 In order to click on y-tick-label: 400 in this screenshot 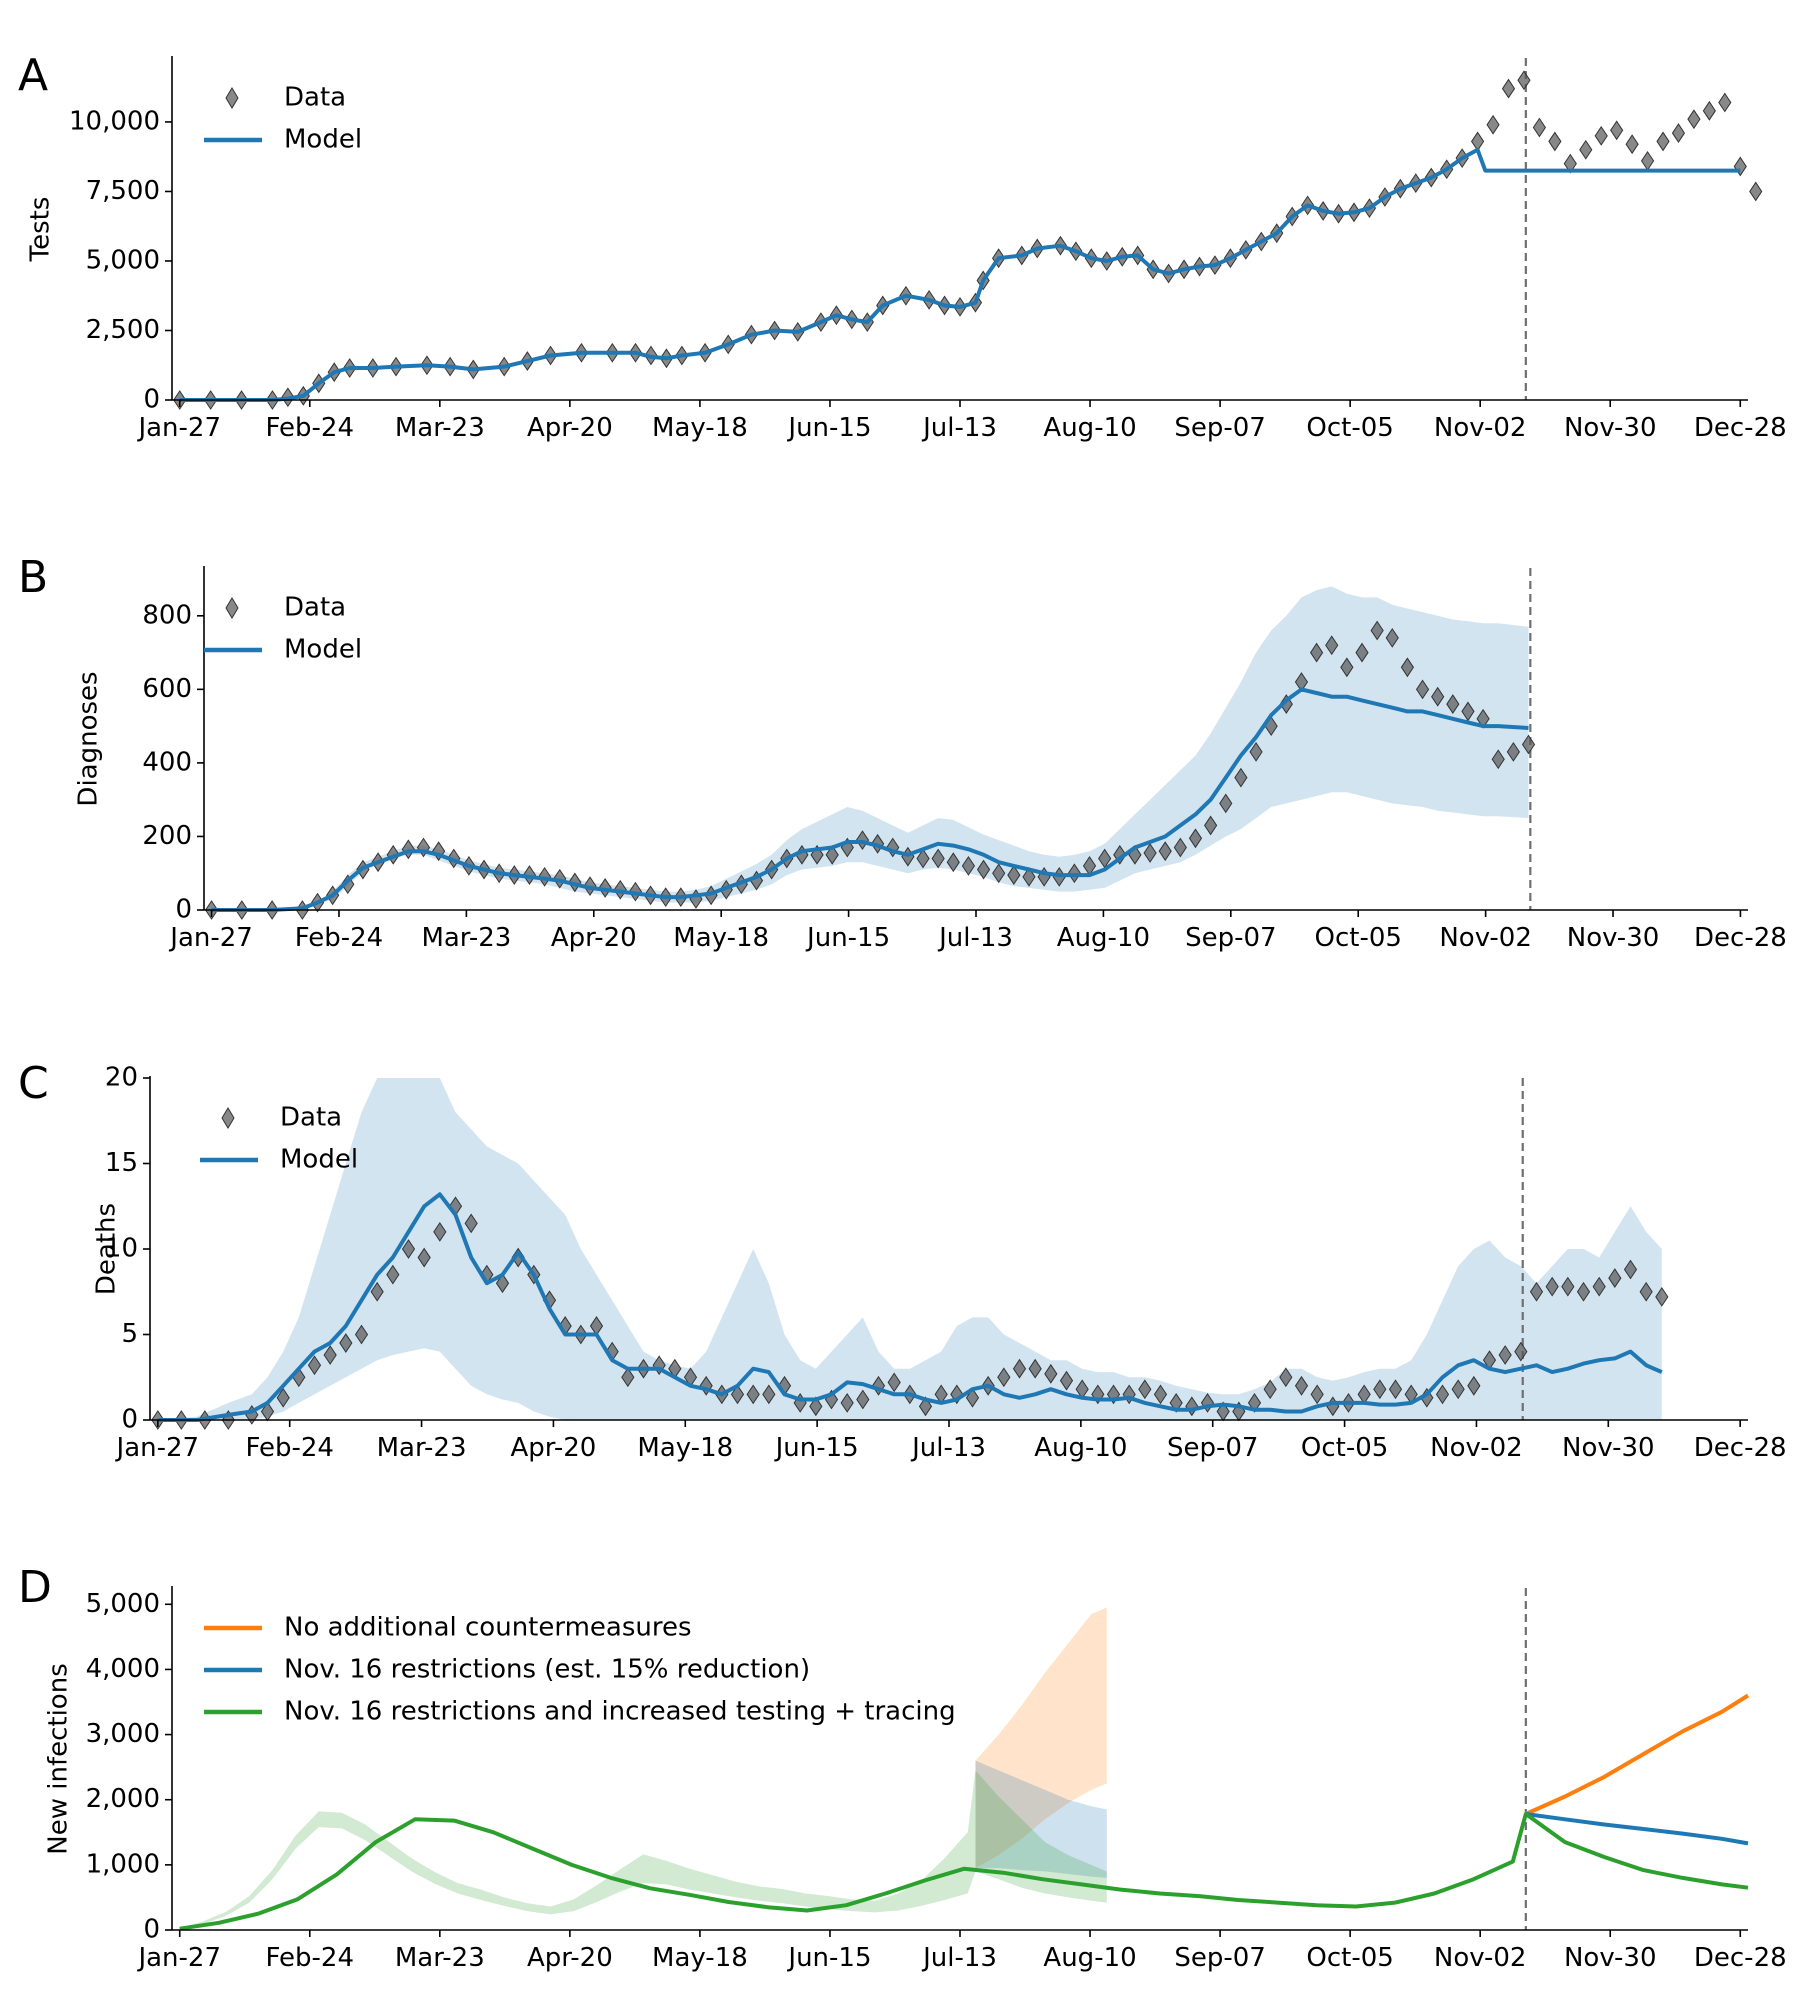, I will do `click(167, 762)`.